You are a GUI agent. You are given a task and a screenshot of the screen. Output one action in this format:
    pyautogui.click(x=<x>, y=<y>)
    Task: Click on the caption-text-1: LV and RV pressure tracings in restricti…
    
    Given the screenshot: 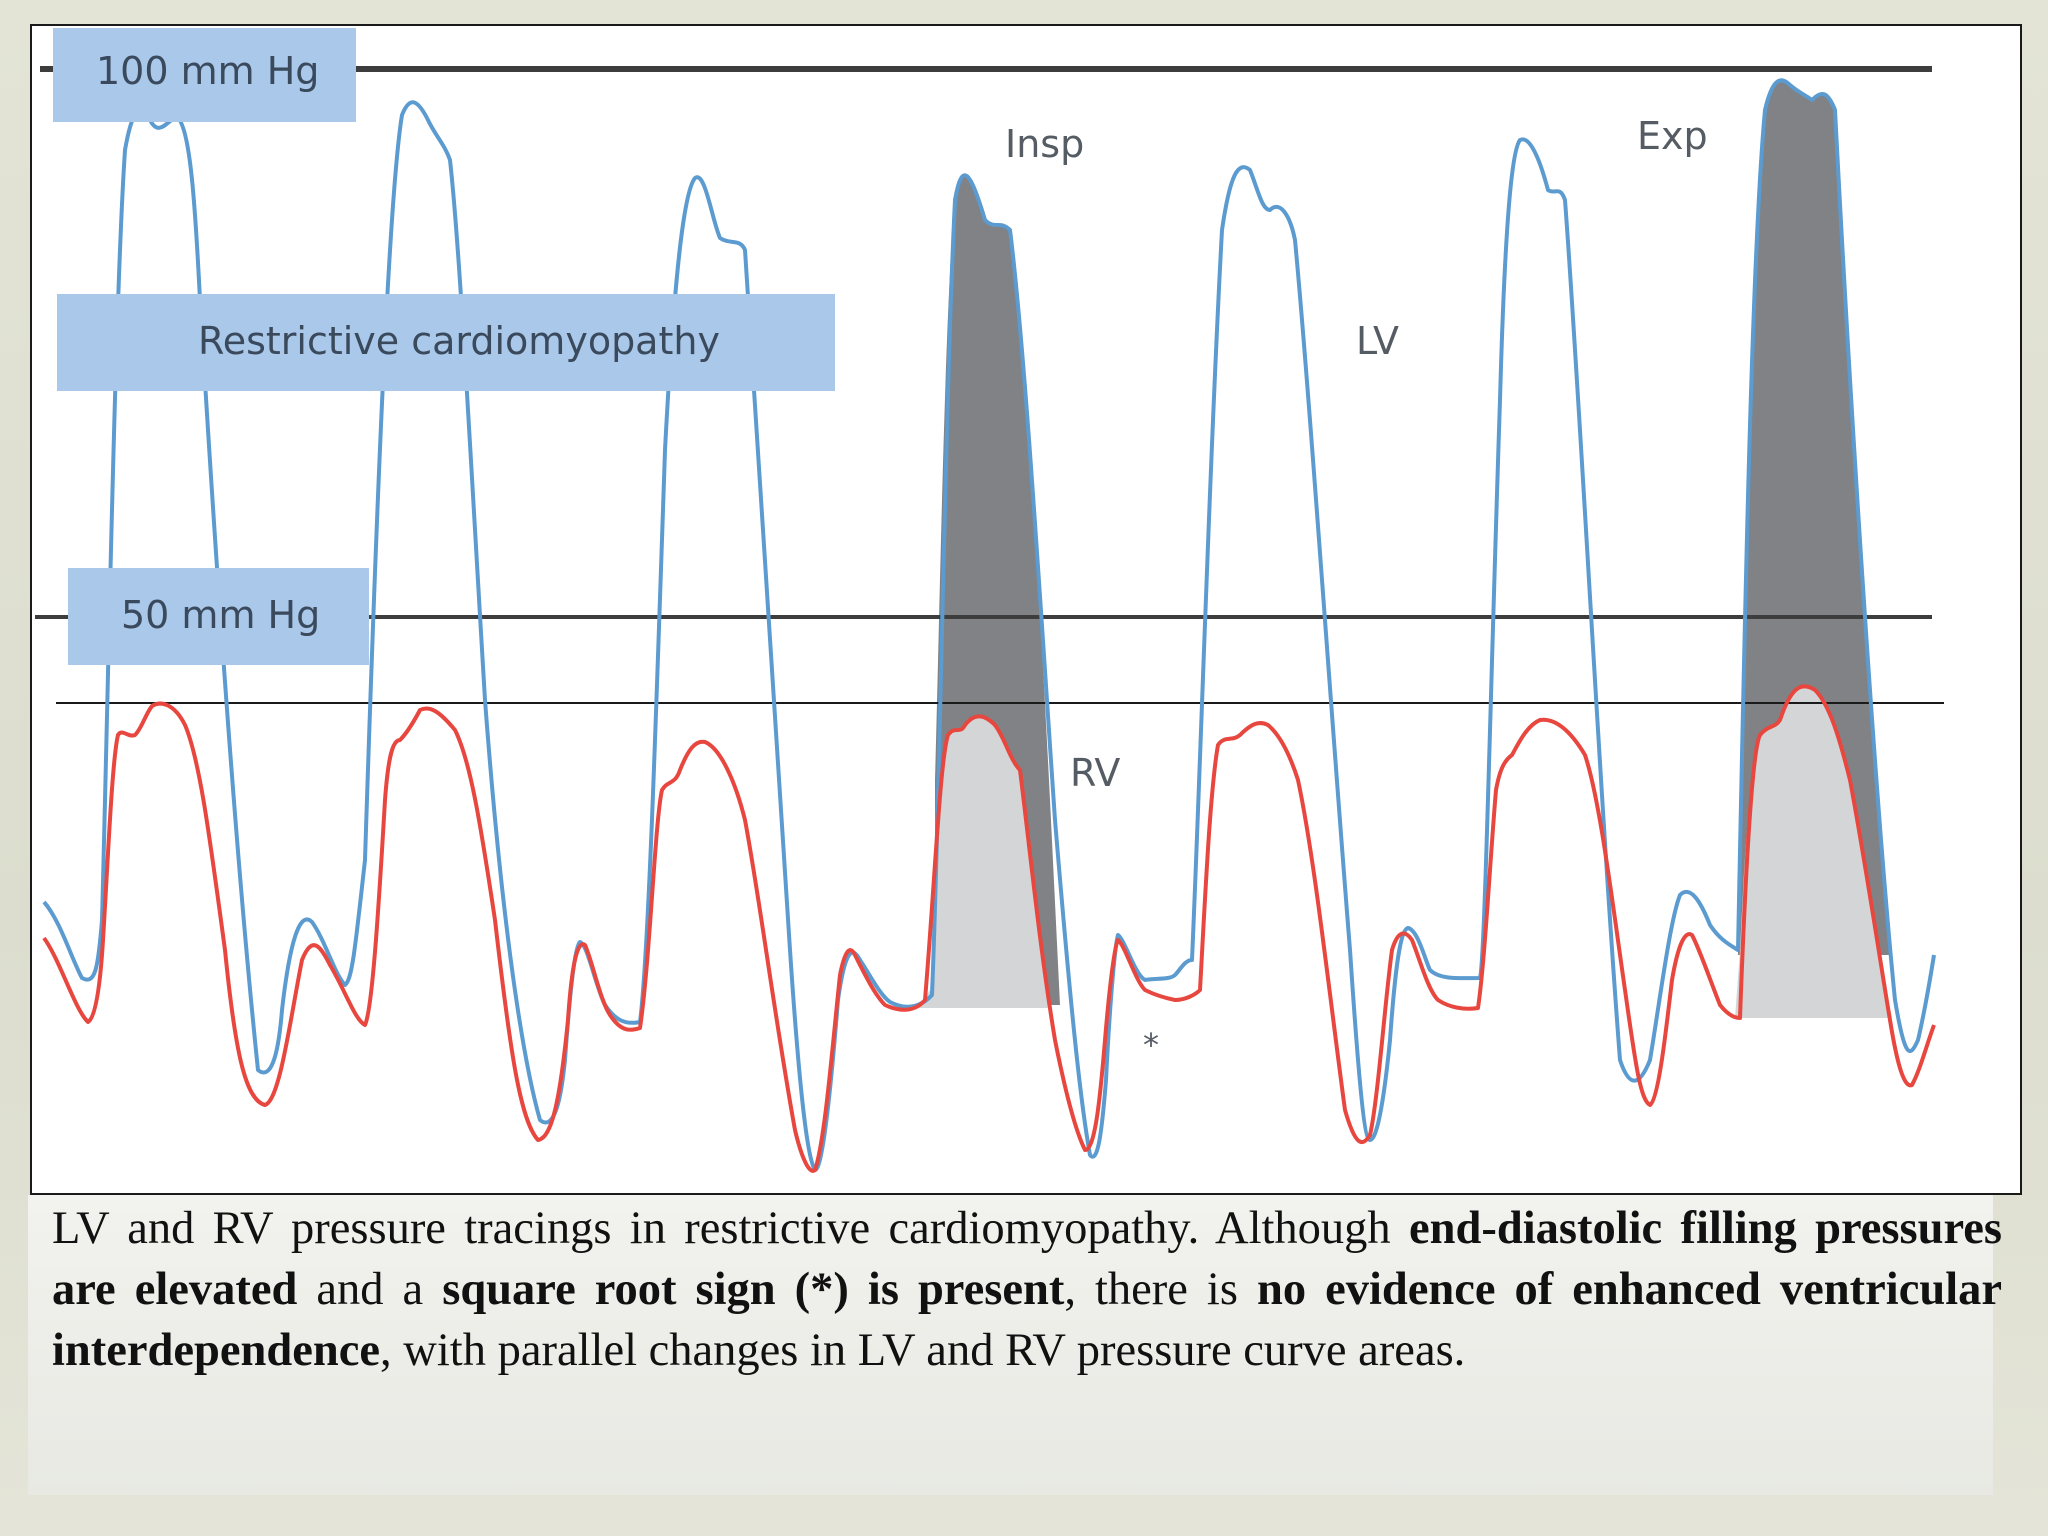 What is the action you would take?
    pyautogui.click(x=731, y=1228)
    